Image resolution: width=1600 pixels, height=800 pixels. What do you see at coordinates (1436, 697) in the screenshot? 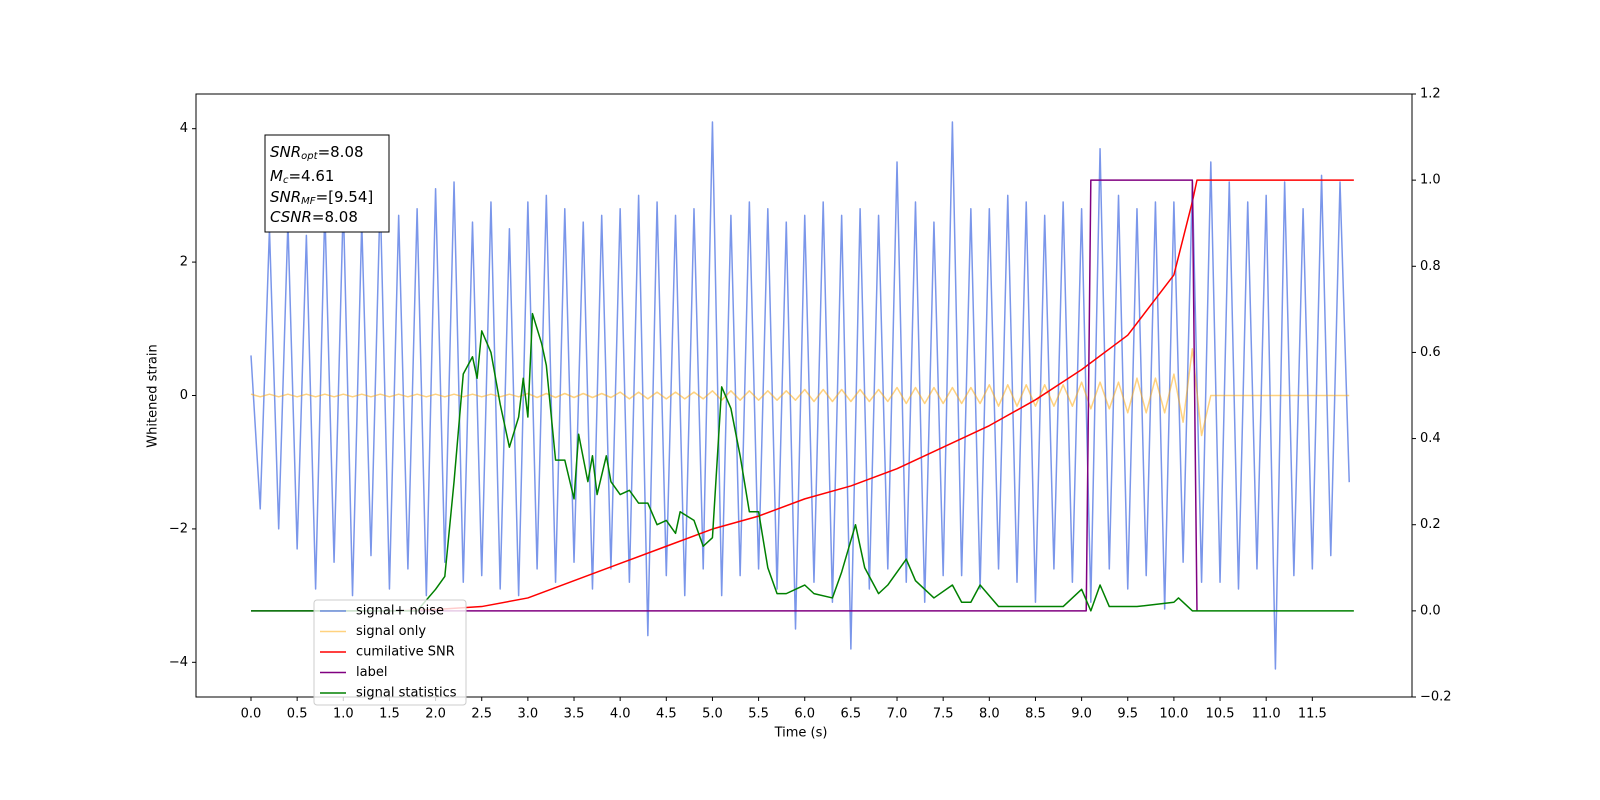
I see `y2-tick-label: −0.2` at bounding box center [1436, 697].